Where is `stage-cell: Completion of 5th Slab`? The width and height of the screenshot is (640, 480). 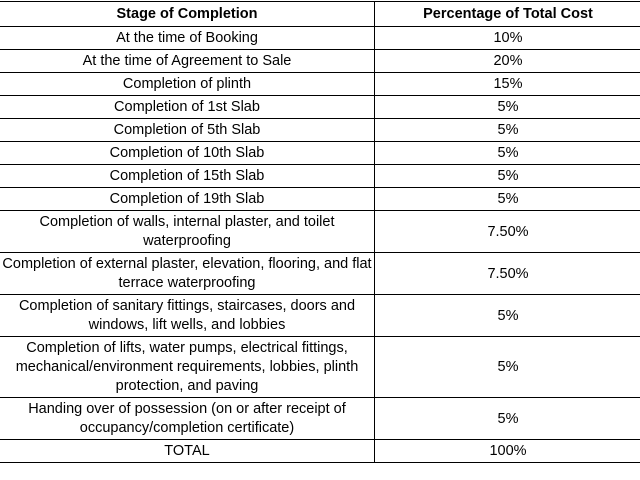 stage-cell: Completion of 5th Slab is located at coordinates (187, 130).